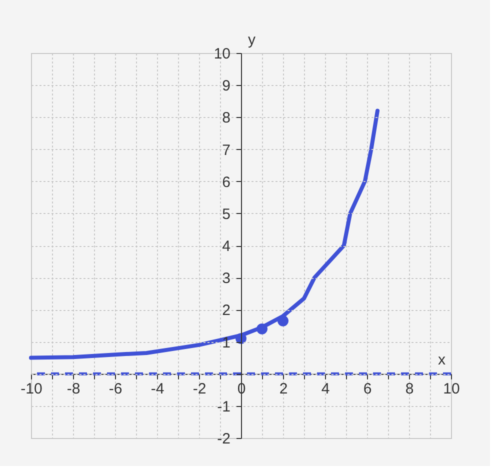 The width and height of the screenshot is (495, 472). What do you see at coordinates (115, 389) in the screenshot?
I see `x-tick-label: -6` at bounding box center [115, 389].